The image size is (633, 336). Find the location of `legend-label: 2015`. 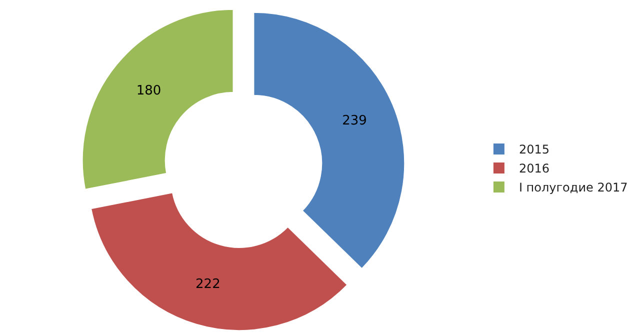

legend-label: 2015 is located at coordinates (534, 149).